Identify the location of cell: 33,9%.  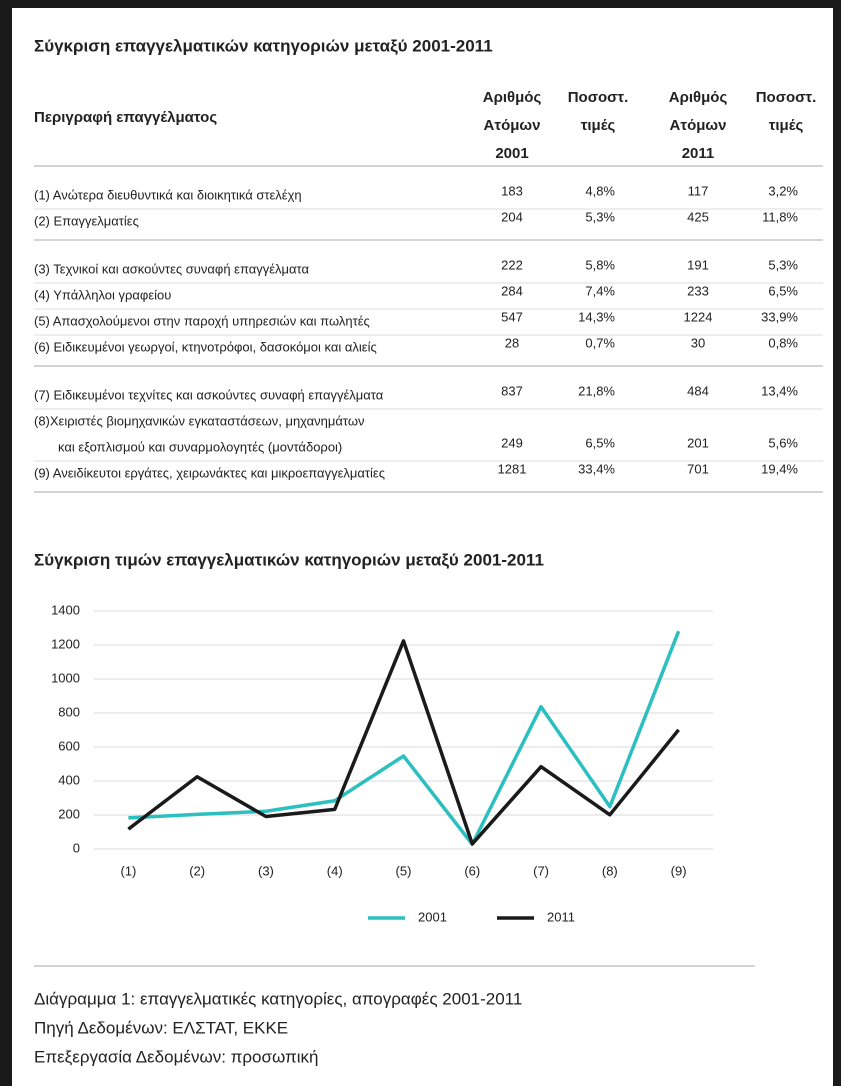
(779, 316).